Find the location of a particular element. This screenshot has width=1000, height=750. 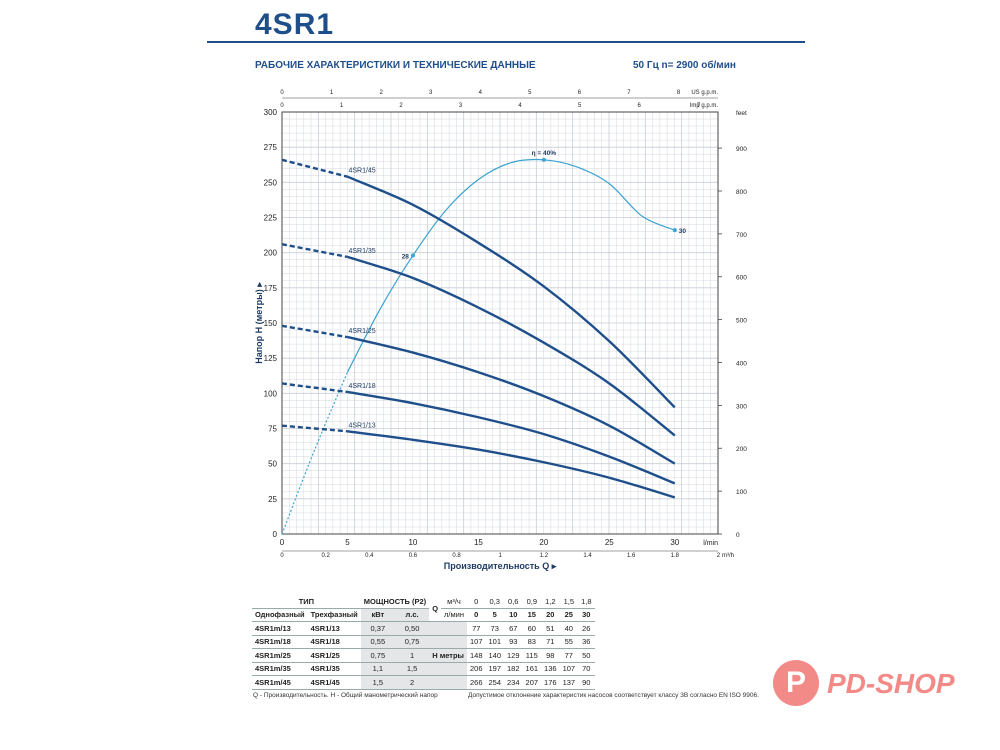

head-cell: 60 is located at coordinates (532, 628).